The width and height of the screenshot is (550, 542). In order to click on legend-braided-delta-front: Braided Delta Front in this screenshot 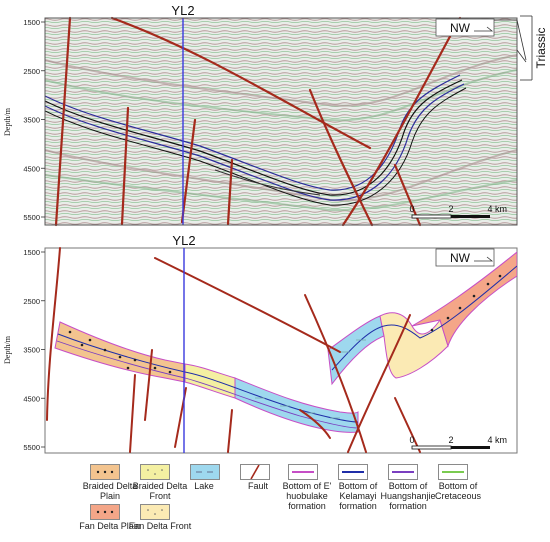, I will do `click(158, 483)`.